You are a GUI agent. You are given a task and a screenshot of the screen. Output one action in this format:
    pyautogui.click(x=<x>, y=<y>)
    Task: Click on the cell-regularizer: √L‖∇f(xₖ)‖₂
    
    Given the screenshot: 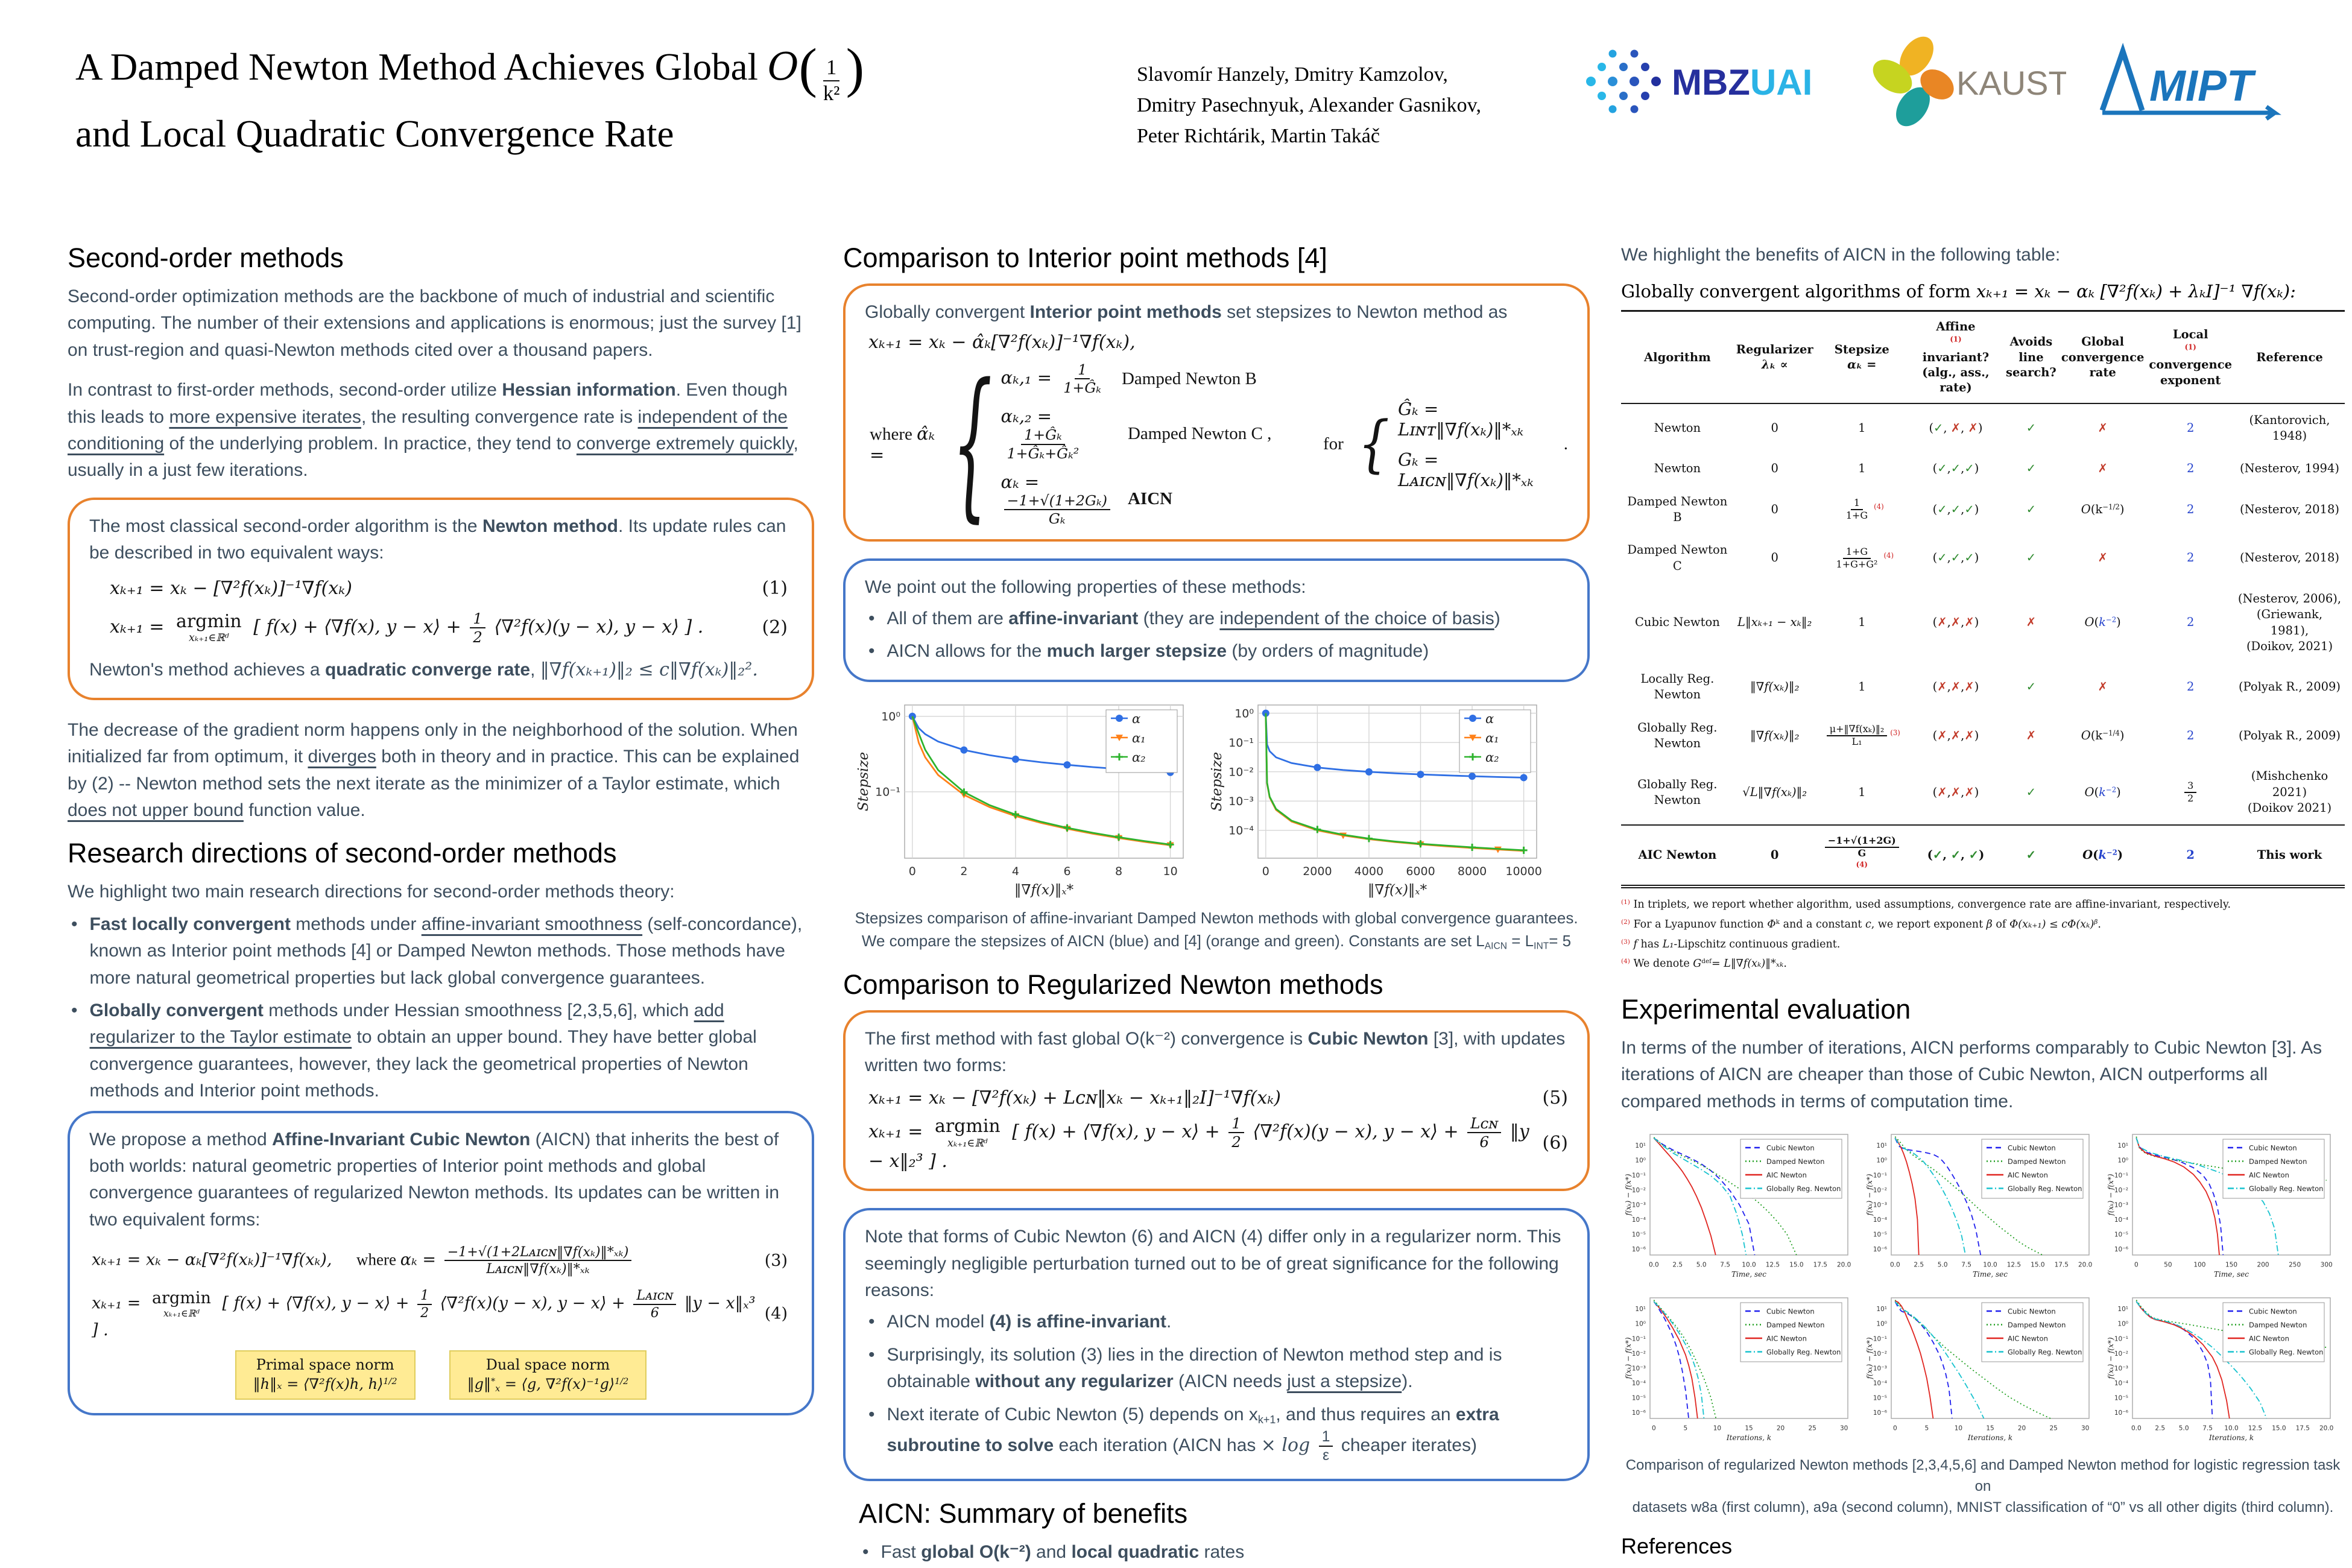 What is the action you would take?
    pyautogui.click(x=1774, y=792)
    